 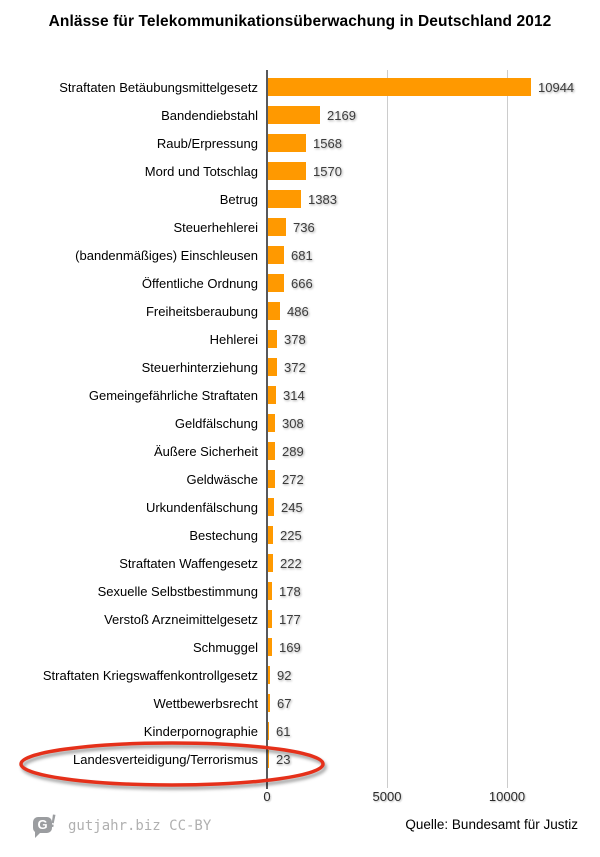 What do you see at coordinates (300, 703) in the screenshot?
I see `bar-row: Wettbewerbsrecht 67` at bounding box center [300, 703].